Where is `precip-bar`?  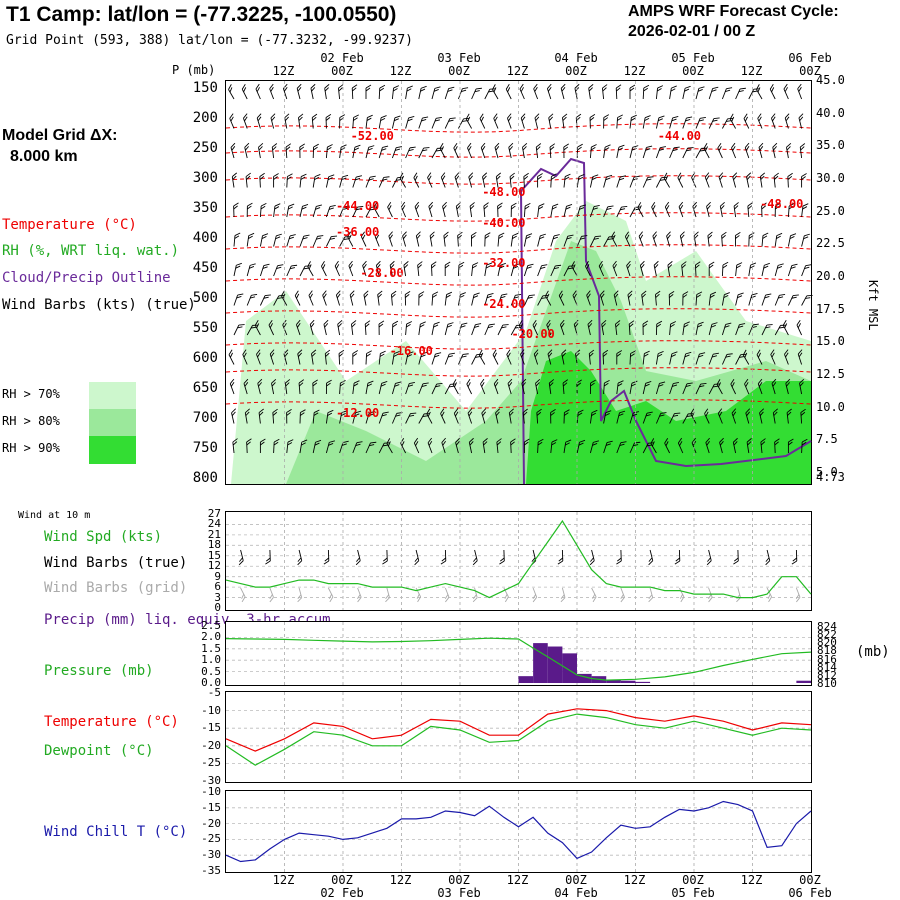
precip-bar is located at coordinates (613, 681).